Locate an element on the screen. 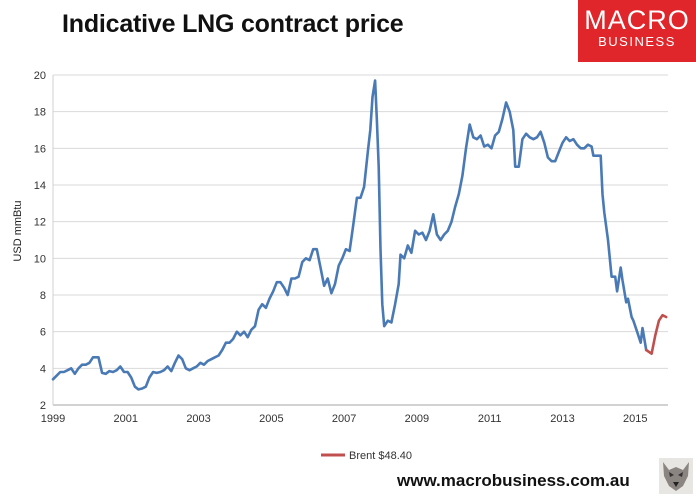 The width and height of the screenshot is (696, 499). x-tick-label: 2011 is located at coordinates (490, 419).